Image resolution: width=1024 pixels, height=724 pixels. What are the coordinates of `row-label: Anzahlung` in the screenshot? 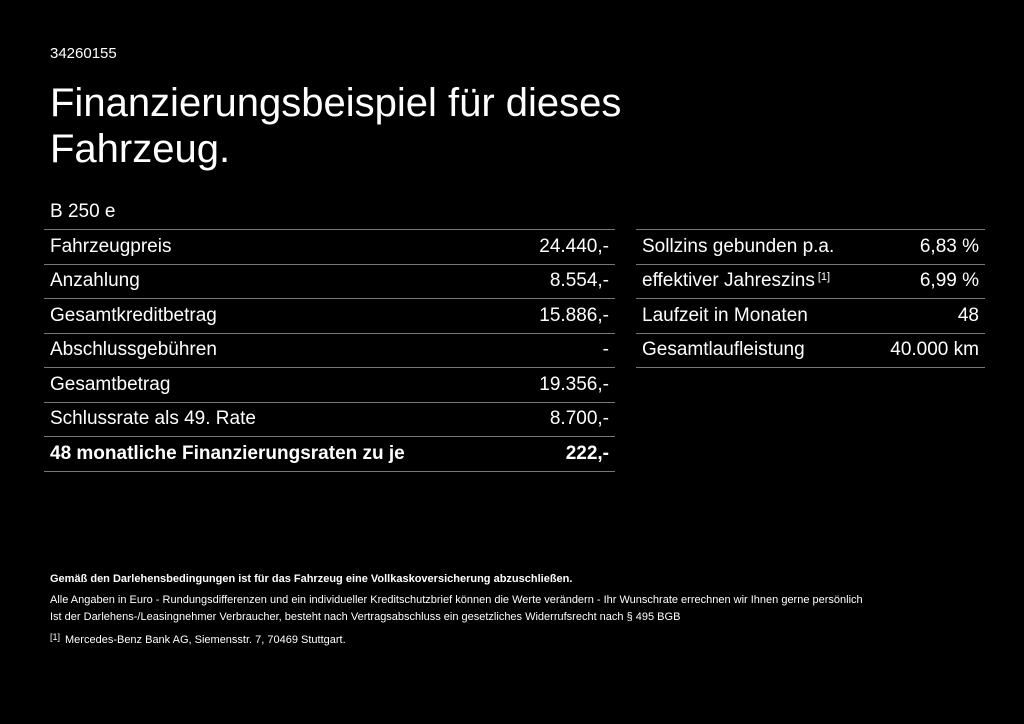 It's located at (95, 281).